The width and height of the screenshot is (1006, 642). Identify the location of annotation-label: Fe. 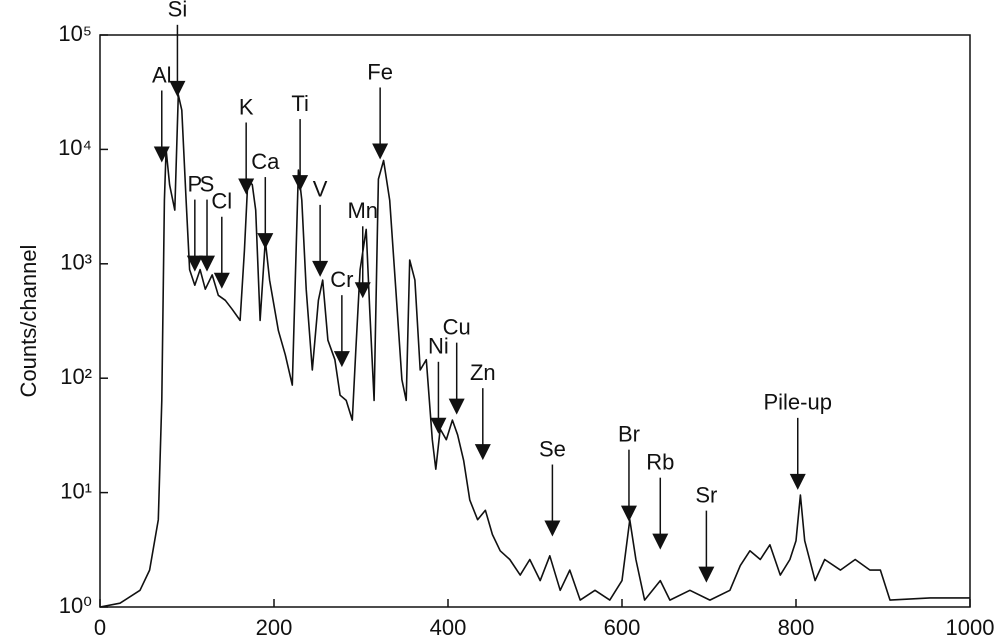
(380, 71).